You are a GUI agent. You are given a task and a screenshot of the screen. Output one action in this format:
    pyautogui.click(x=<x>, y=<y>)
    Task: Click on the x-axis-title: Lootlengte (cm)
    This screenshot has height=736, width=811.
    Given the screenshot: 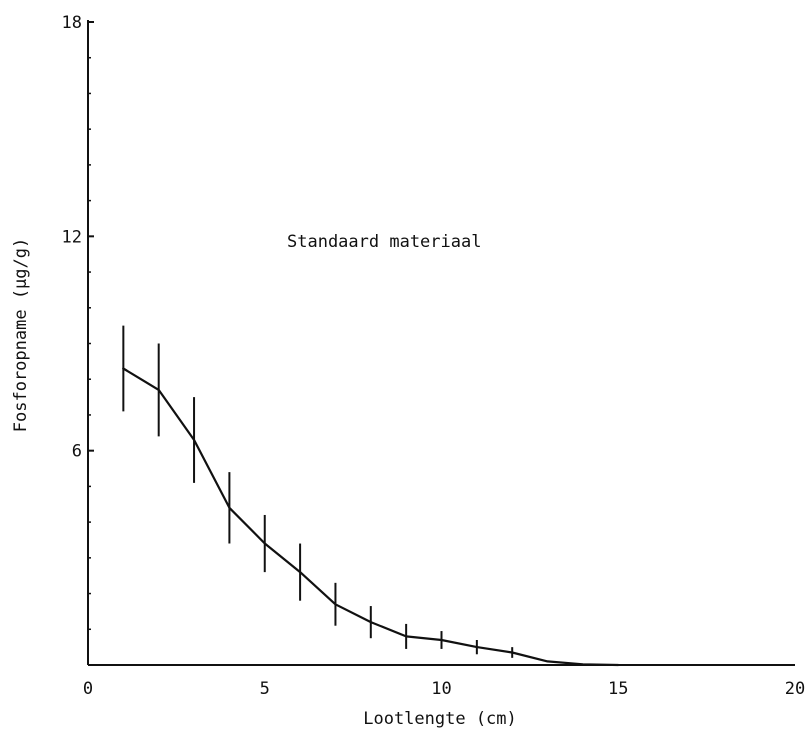 What is the action you would take?
    pyautogui.click(x=440, y=719)
    